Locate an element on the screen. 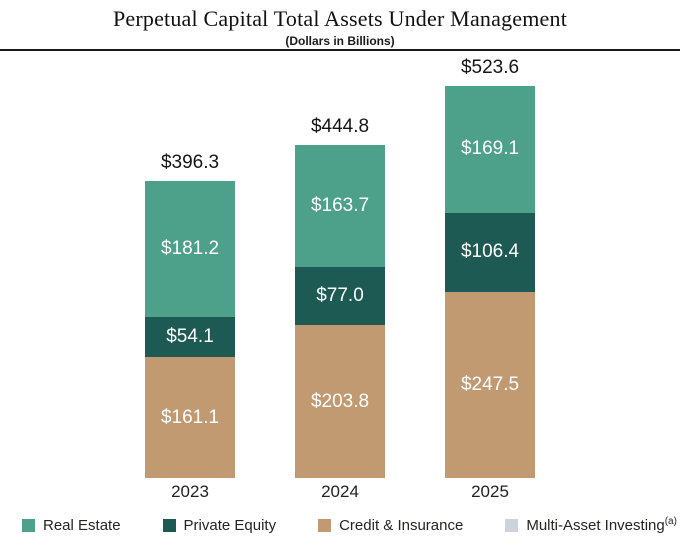 The height and width of the screenshot is (546, 680). bar-column-2023: $396.3 $181.2 $54.1 $161.1 2023 is located at coordinates (190, 327).